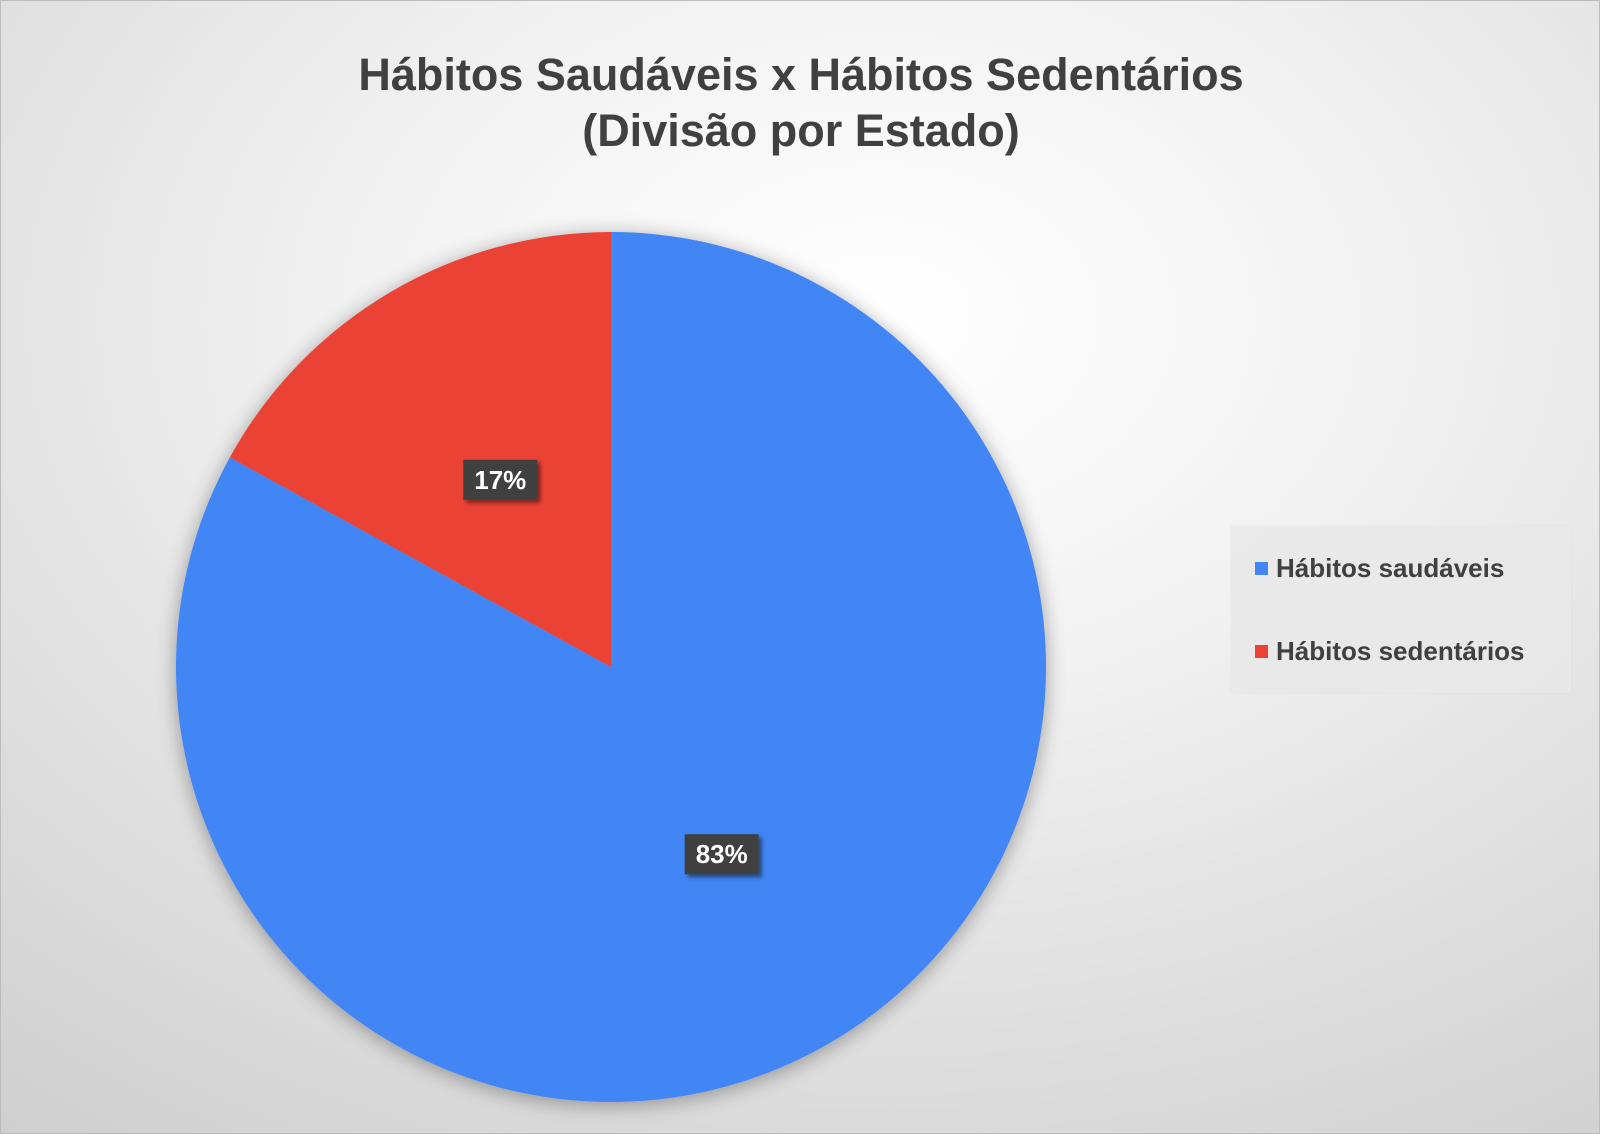  What do you see at coordinates (1400, 651) in the screenshot?
I see `legend-label-habitos-sedentarios: Hábitos sedentários` at bounding box center [1400, 651].